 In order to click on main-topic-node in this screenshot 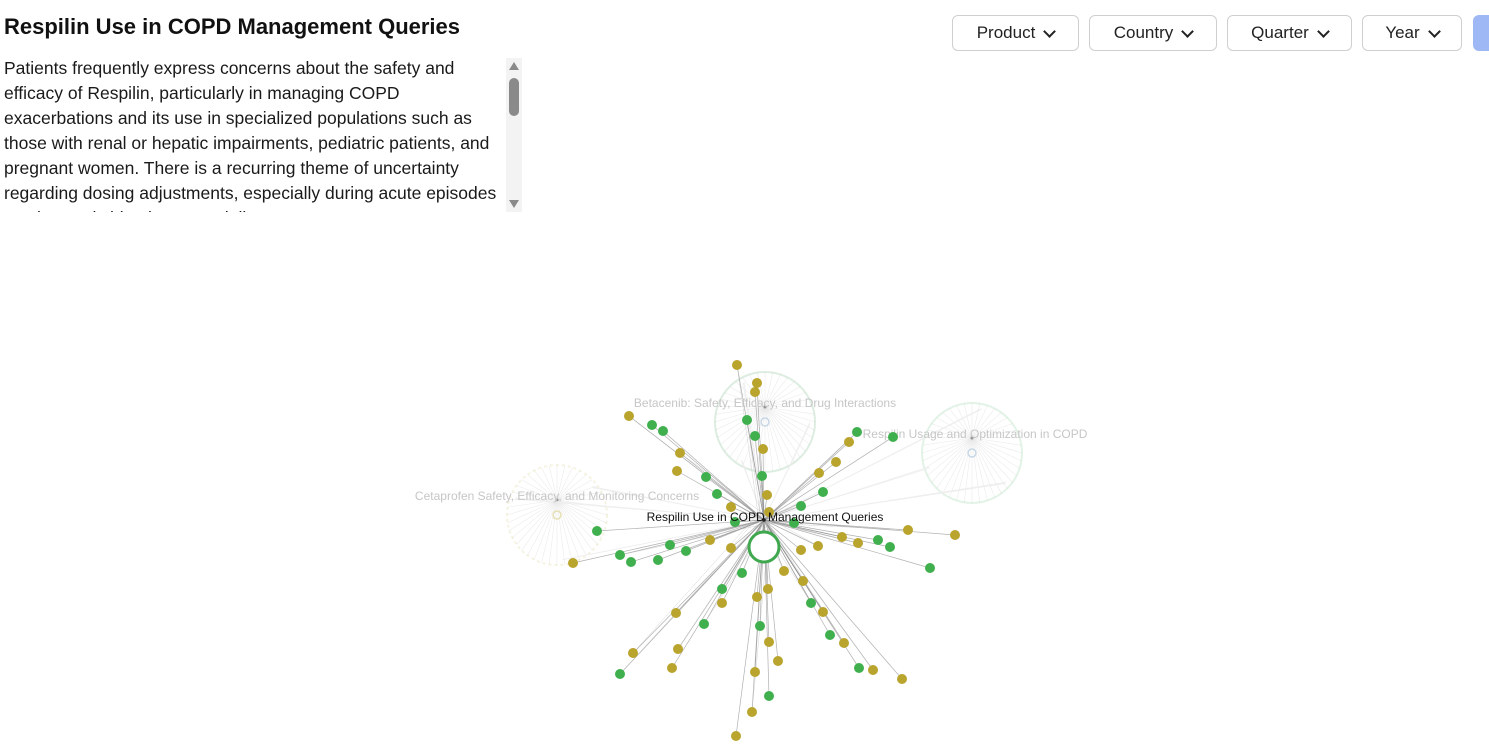, I will do `click(764, 547)`.